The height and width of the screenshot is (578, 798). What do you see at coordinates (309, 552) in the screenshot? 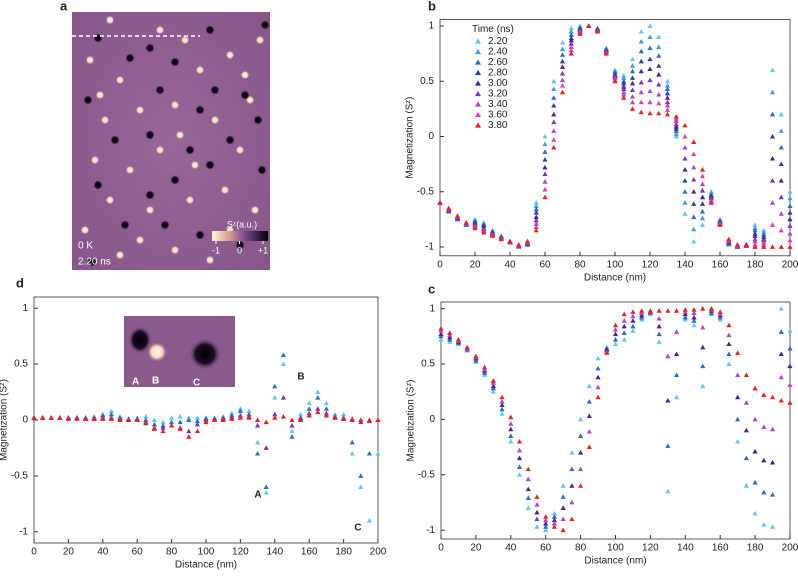
I see `x-tick-label: 160` at bounding box center [309, 552].